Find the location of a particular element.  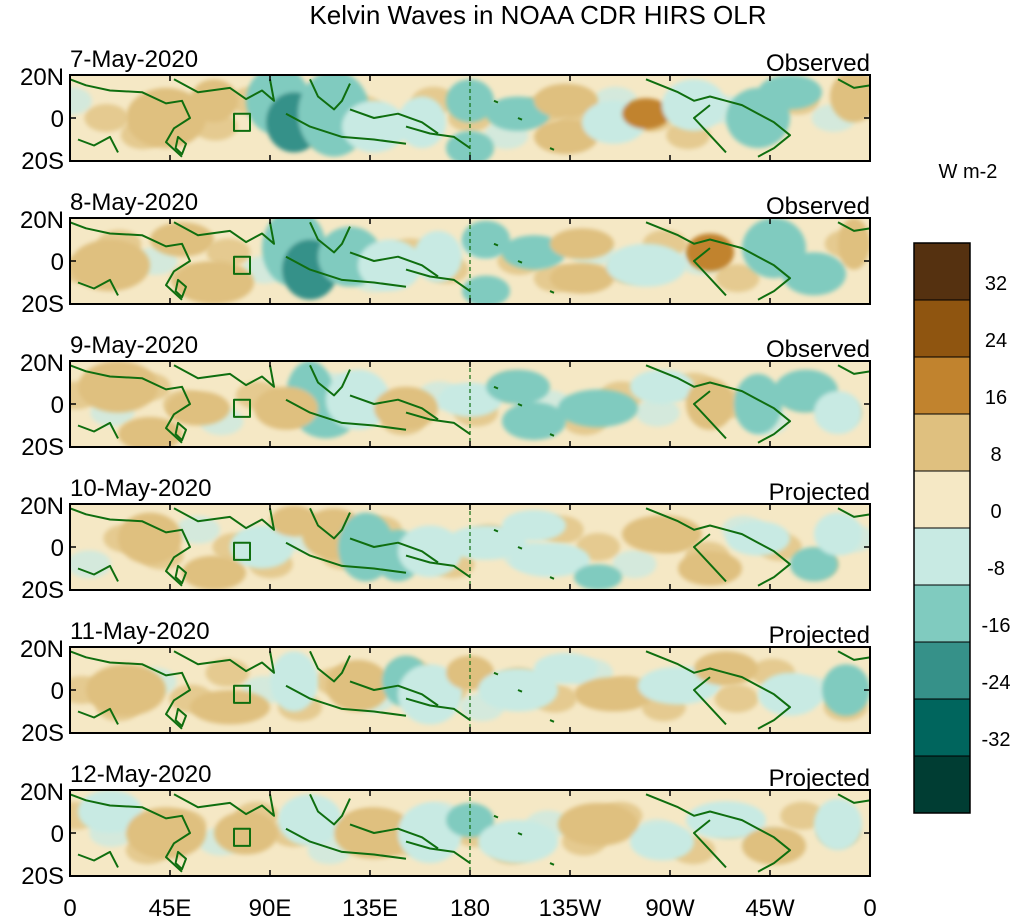

panel-status: Projected is located at coordinates (819, 635).